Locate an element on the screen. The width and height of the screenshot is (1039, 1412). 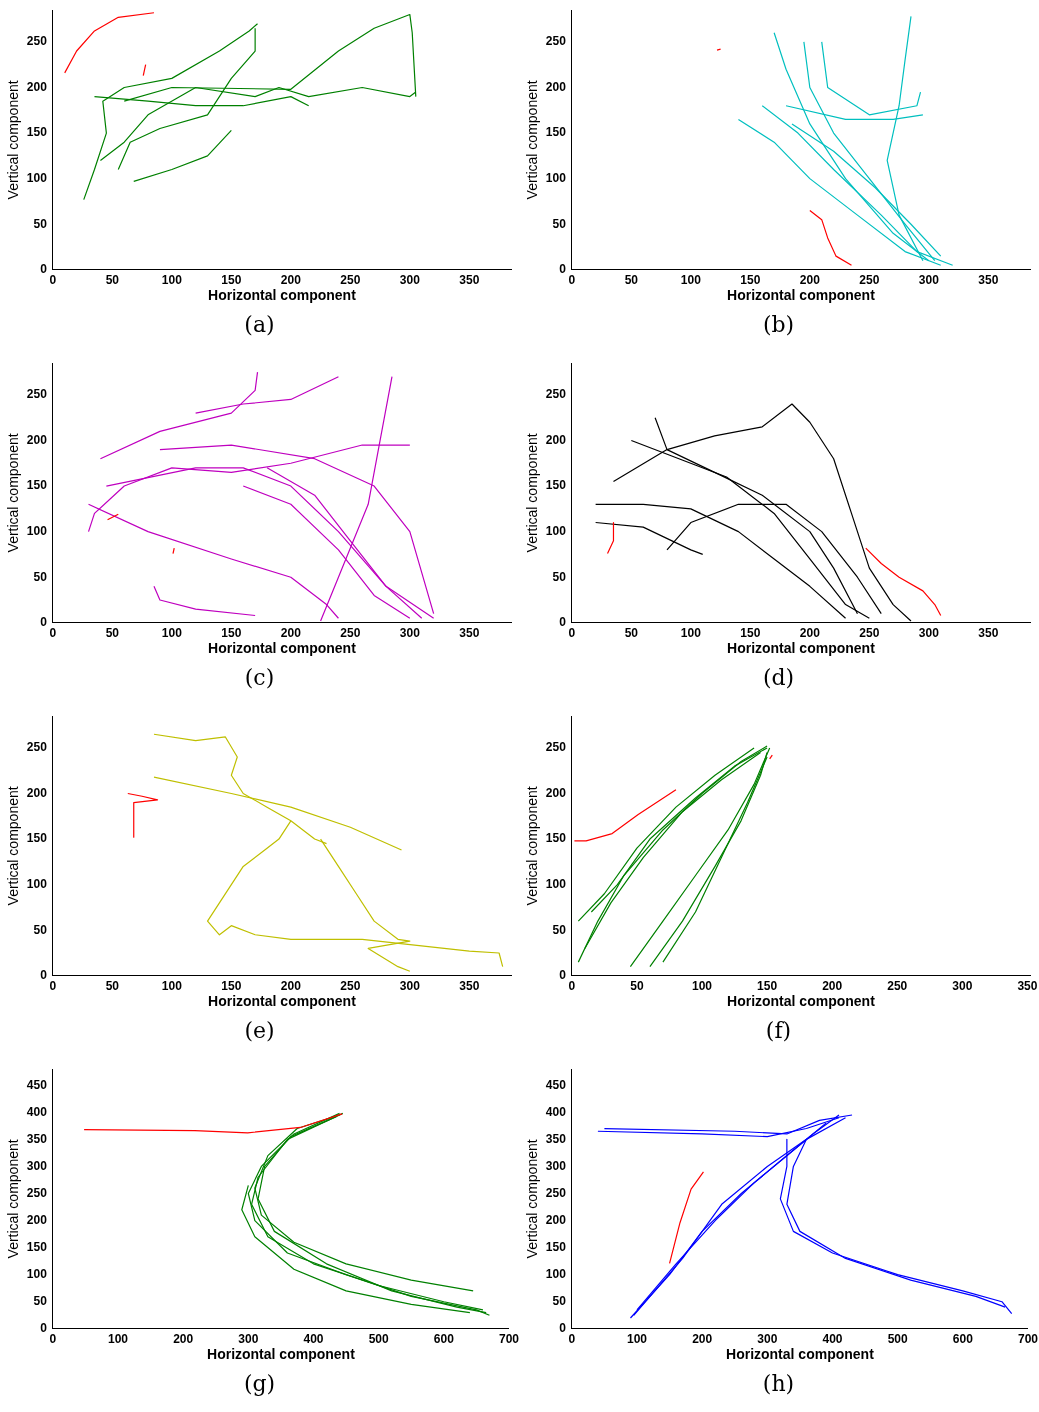
text: (g) is located at coordinates (259, 1383).